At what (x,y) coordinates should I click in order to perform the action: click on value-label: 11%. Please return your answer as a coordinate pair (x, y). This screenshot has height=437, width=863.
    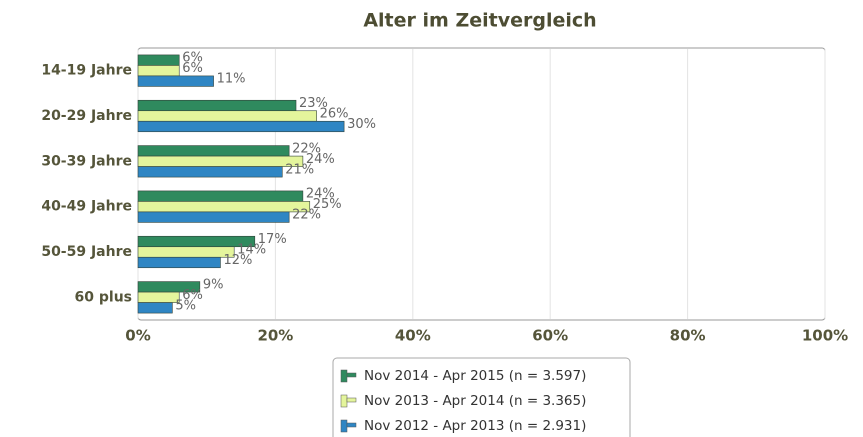
    Looking at the image, I should click on (231, 79).